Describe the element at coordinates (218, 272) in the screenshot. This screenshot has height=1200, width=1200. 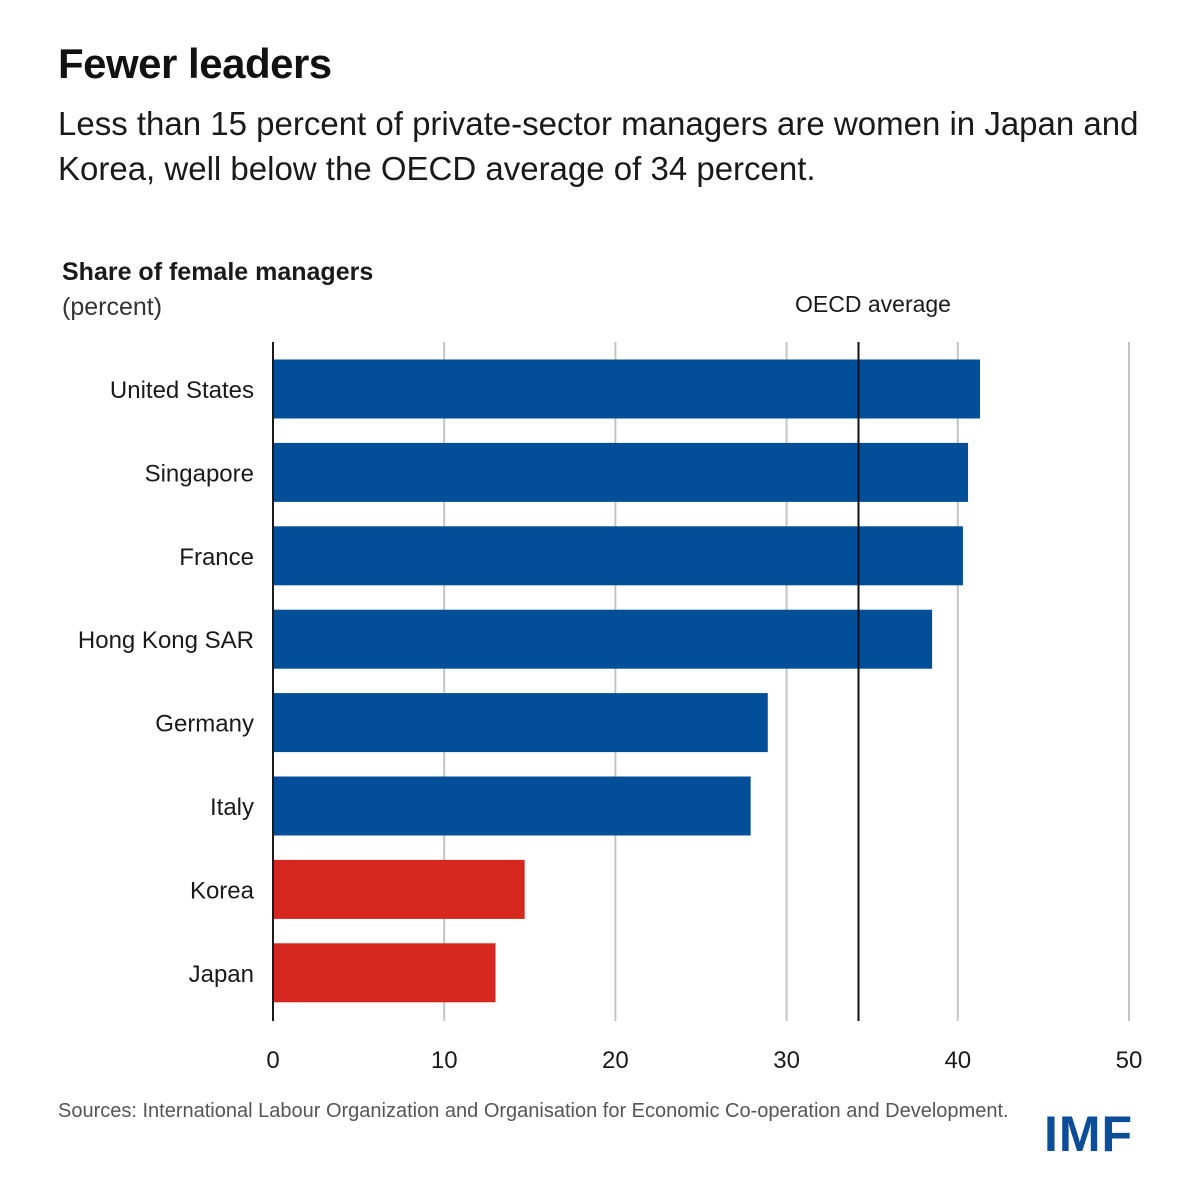
I see `chart-title: Share of female managers` at that location.